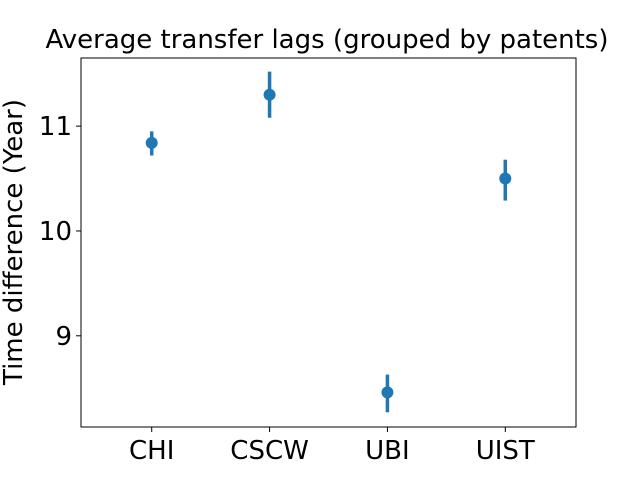  Describe the element at coordinates (387, 451) in the screenshot. I see `x-tick-label: UBI` at that location.